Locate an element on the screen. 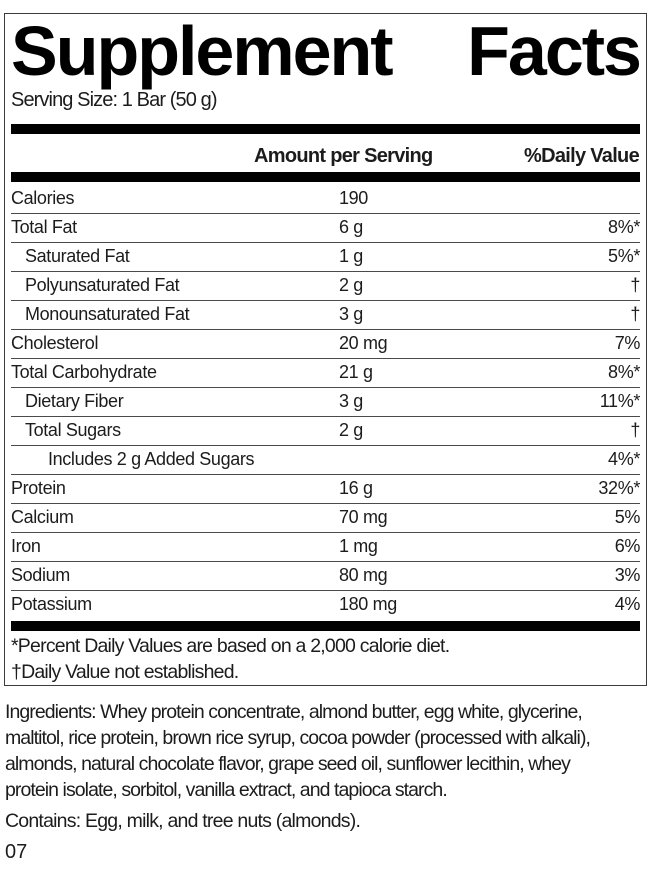  nutrient-amount: 180 mg is located at coordinates (368, 604).